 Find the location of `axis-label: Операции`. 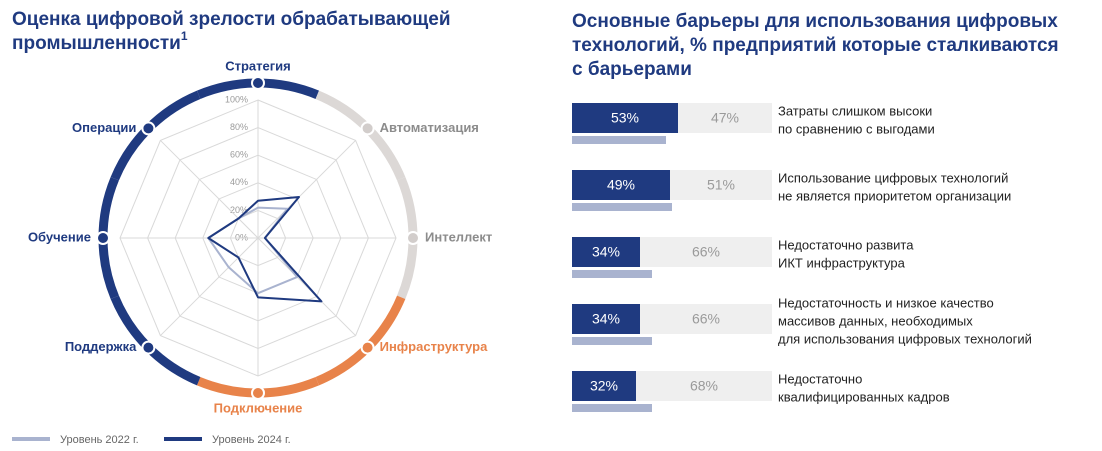

axis-label: Операции is located at coordinates (104, 127).